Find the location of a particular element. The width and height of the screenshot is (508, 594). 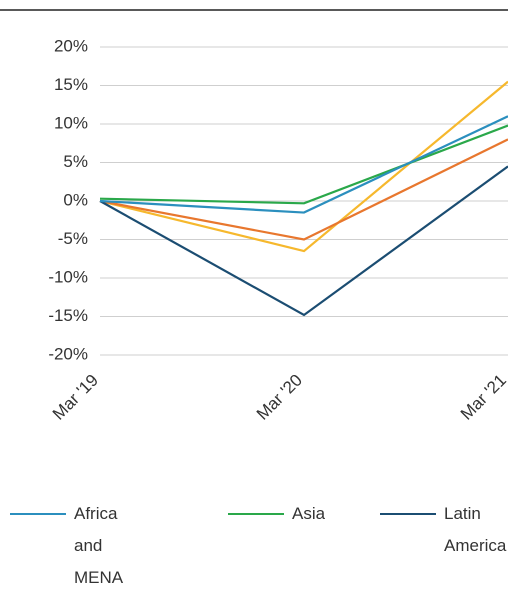

legend-label: Asia is located at coordinates (309, 513).